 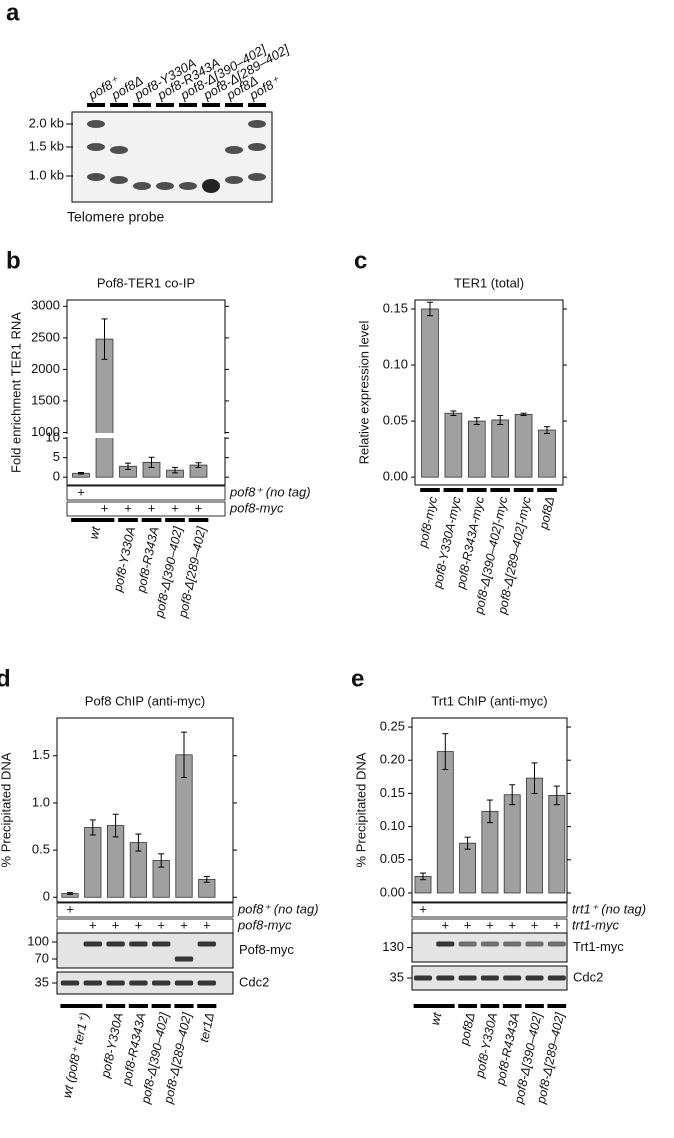 What do you see at coordinates (56, 456) in the screenshot?
I see `y-tick-label: 5` at bounding box center [56, 456].